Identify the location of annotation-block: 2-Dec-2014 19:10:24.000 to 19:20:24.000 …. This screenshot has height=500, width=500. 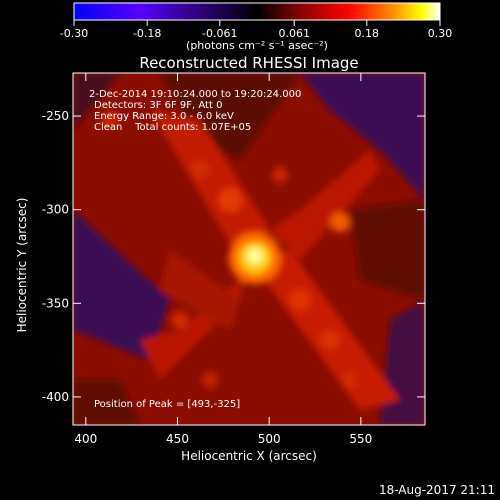
(195, 111).